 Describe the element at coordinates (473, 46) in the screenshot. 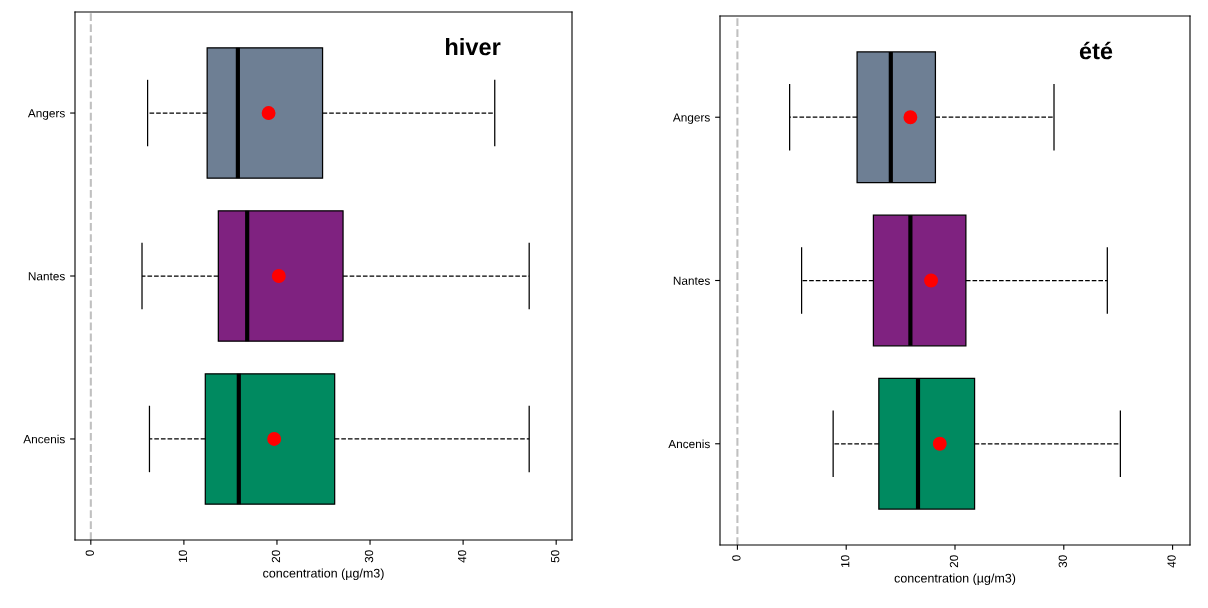

I see `annotation: hiver` at that location.